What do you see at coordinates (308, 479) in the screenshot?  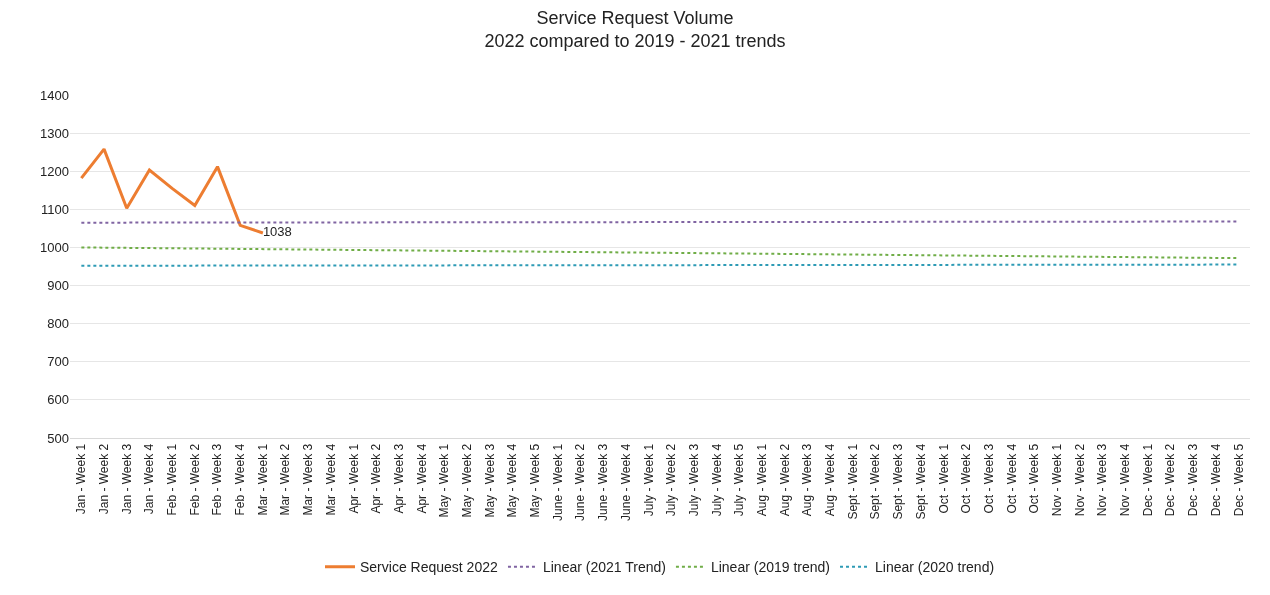 I see `x-tick-label: Mar - Week 3` at bounding box center [308, 479].